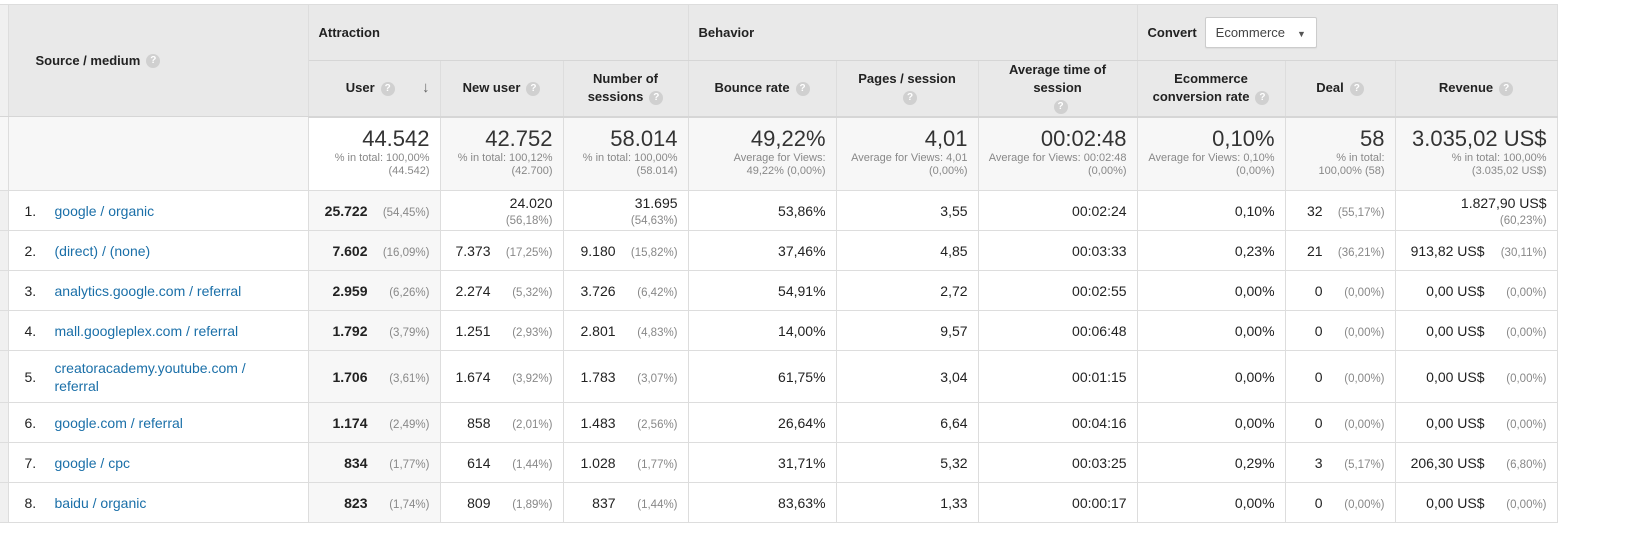 This screenshot has width=1650, height=554. I want to click on value: 913,82 US$, so click(1447, 250).